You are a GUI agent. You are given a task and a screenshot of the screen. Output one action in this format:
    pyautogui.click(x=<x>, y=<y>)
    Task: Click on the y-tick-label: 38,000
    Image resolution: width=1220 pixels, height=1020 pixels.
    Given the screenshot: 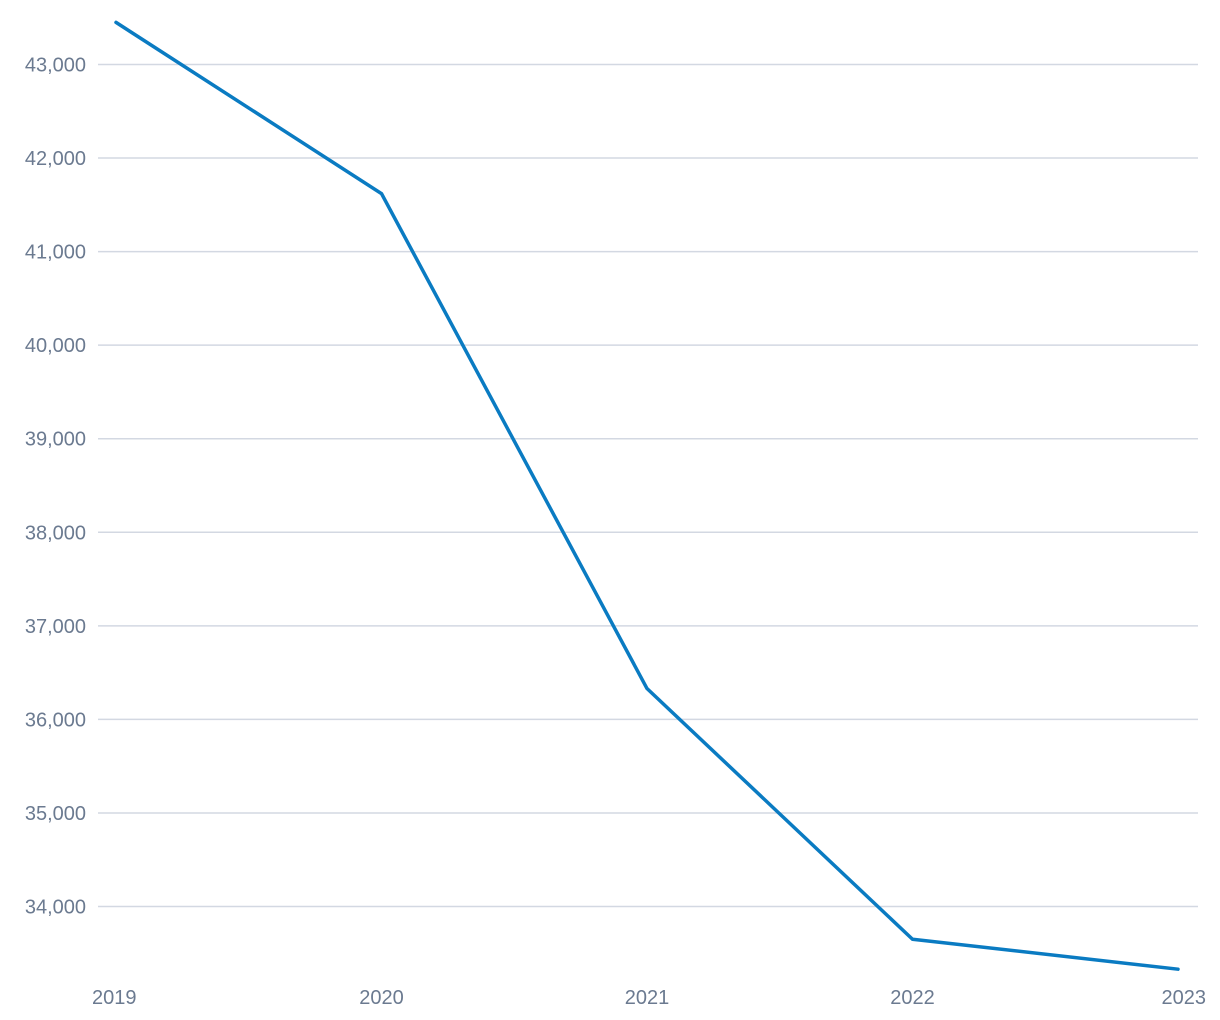 What is the action you would take?
    pyautogui.click(x=55, y=533)
    